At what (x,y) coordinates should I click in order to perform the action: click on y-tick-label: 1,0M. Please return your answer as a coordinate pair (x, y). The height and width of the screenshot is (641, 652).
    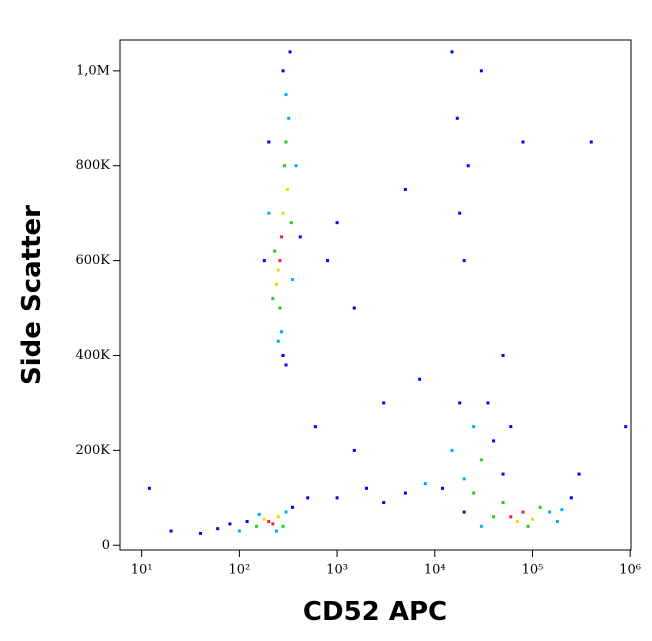
    Looking at the image, I should click on (93, 70).